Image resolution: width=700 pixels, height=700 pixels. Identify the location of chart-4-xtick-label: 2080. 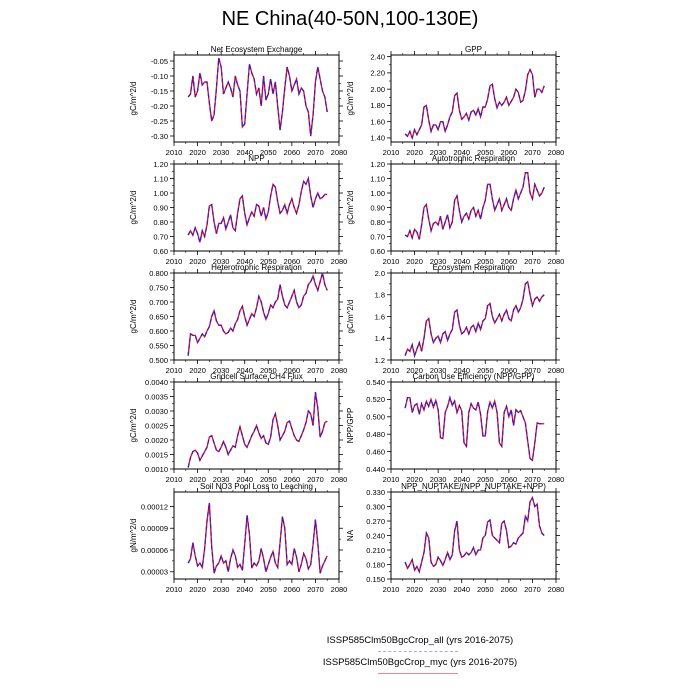
(556, 261).